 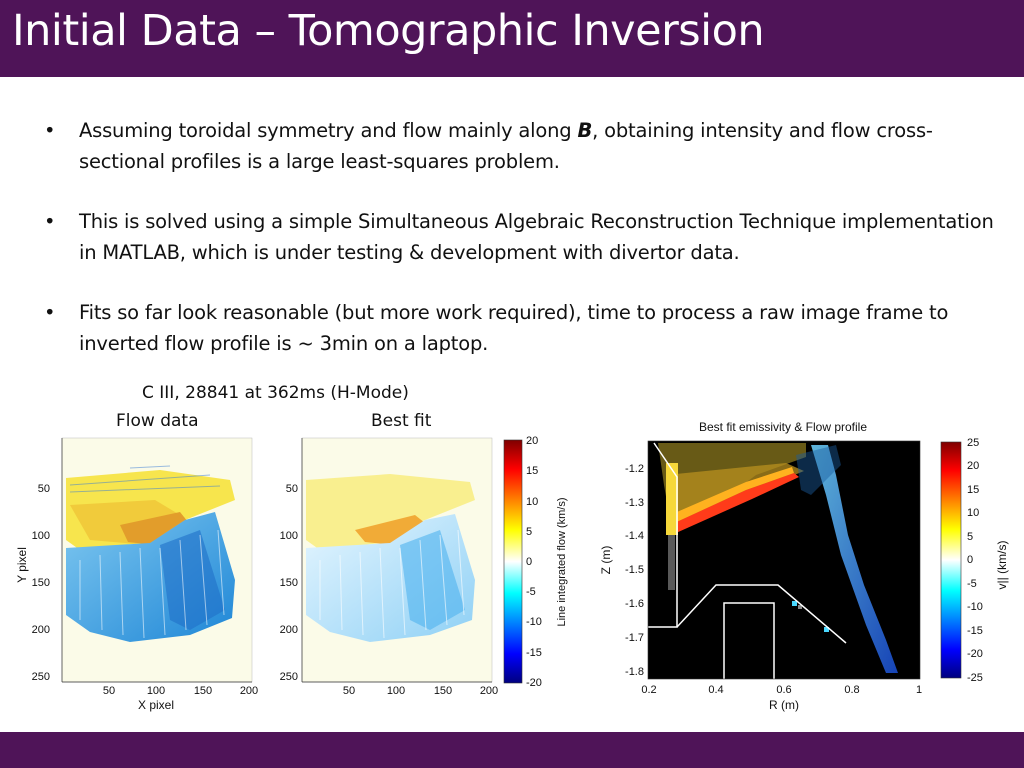 I want to click on x-tick-label: 0.6, so click(x=783, y=690).